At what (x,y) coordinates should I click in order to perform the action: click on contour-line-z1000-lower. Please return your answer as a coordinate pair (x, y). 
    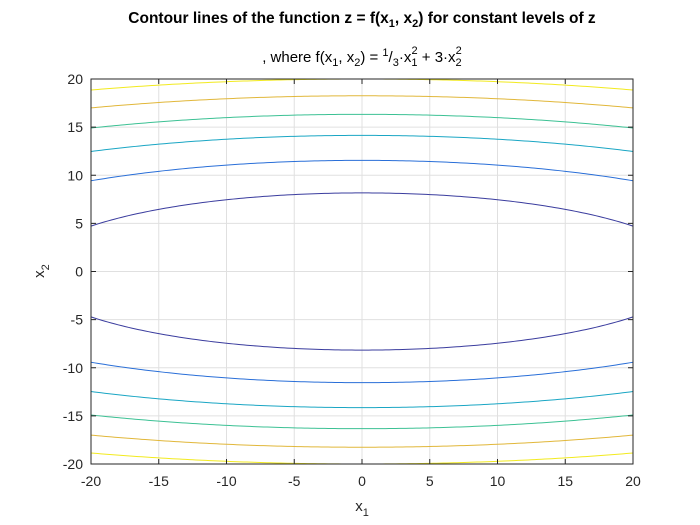
    Looking at the image, I should click on (362, 441).